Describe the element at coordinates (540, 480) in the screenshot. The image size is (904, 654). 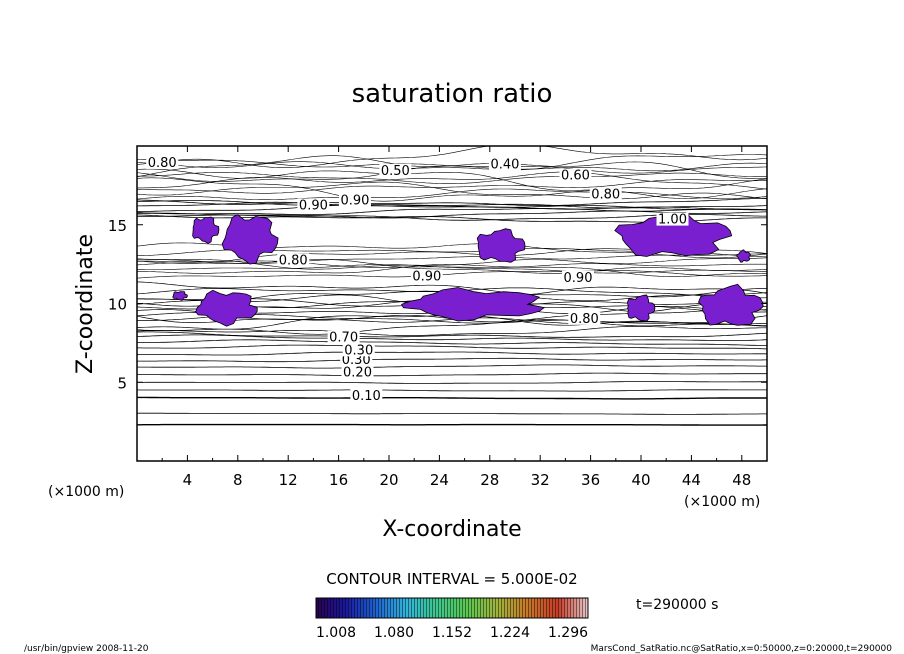
I see `x-tick-label: 32` at that location.